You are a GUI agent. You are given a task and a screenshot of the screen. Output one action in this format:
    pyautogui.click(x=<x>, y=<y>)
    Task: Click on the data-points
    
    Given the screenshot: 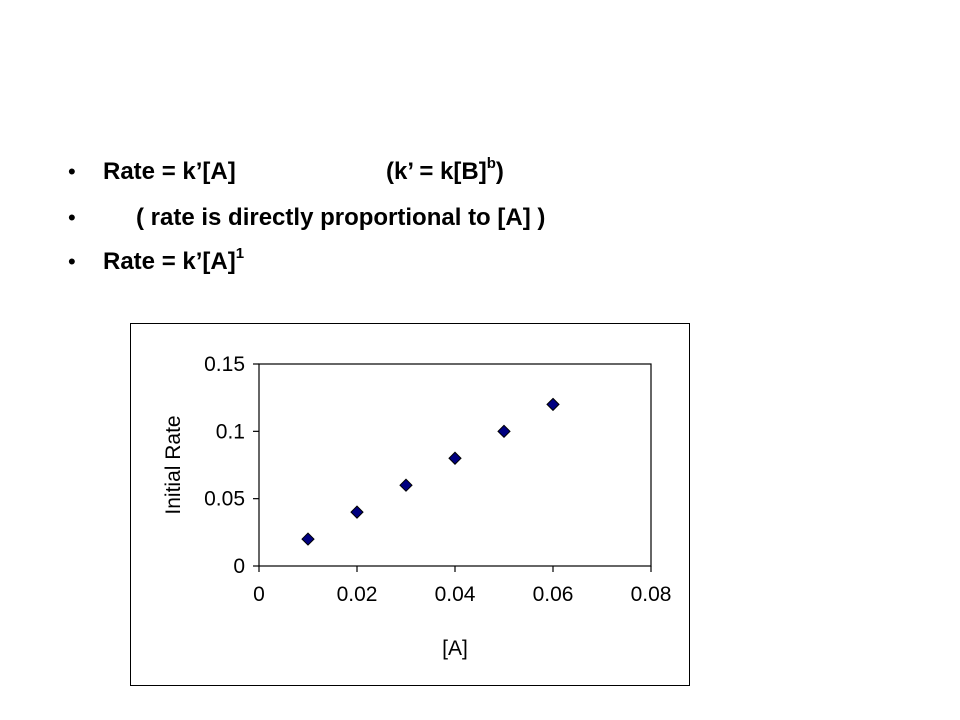 What is the action you would take?
    pyautogui.click(x=430, y=471)
    